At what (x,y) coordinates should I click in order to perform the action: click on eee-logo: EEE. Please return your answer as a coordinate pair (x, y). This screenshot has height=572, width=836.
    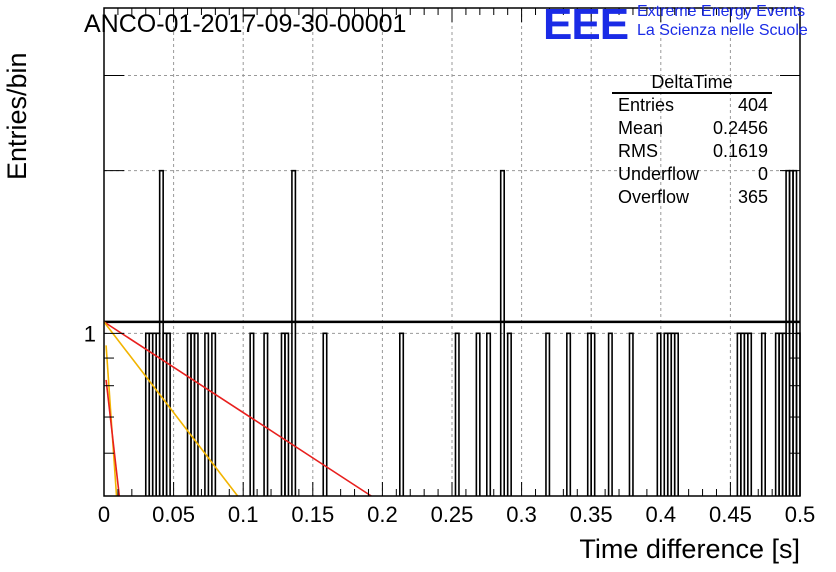
    Looking at the image, I should click on (586, 24).